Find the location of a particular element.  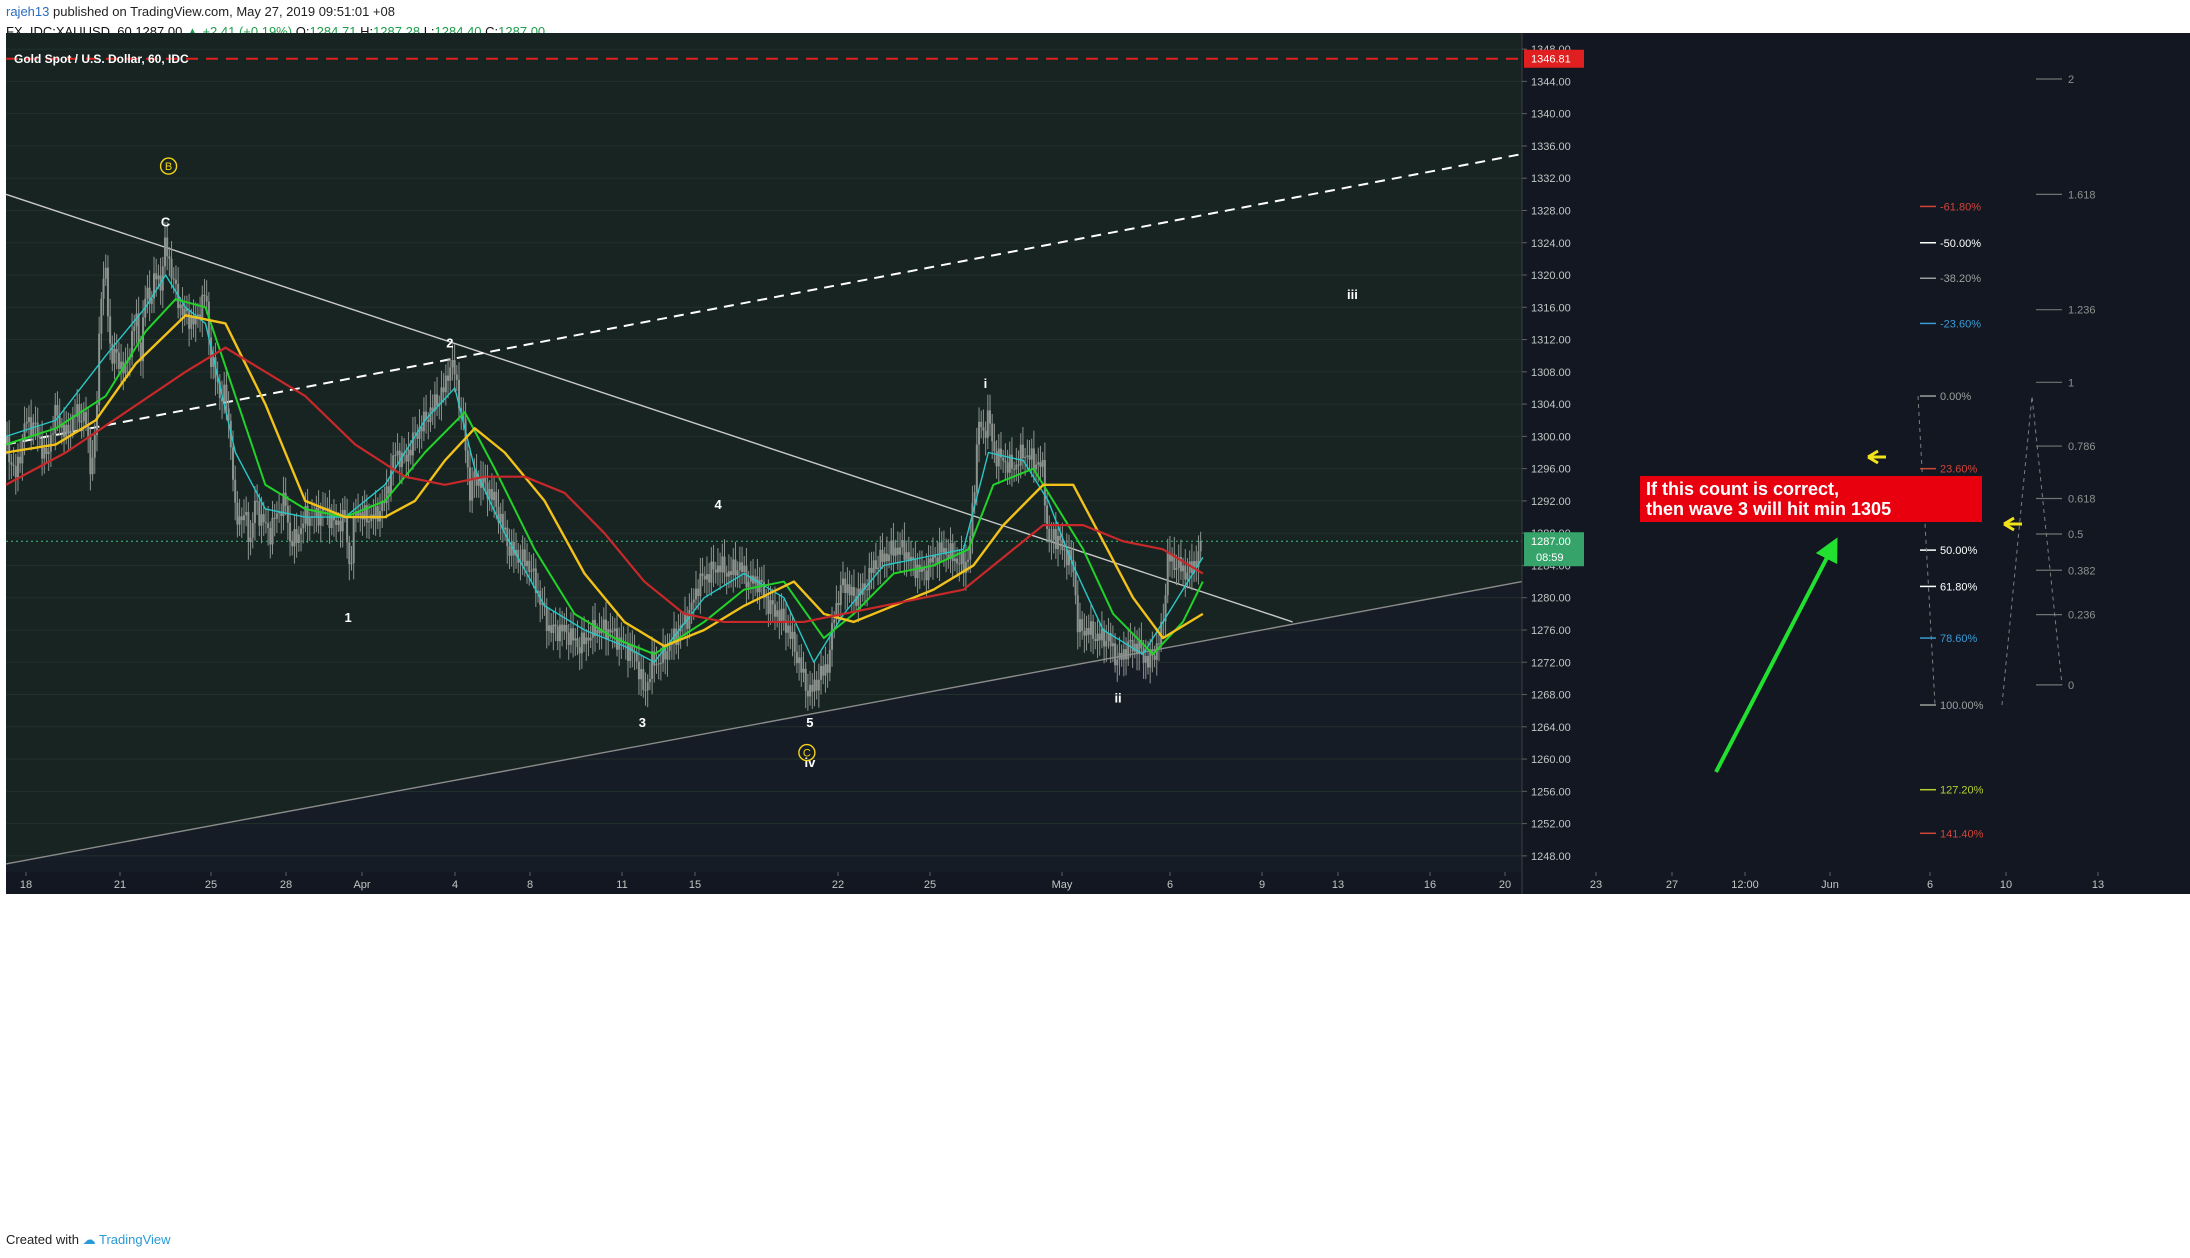

fib-level-label: 141.40% is located at coordinates (1962, 834).